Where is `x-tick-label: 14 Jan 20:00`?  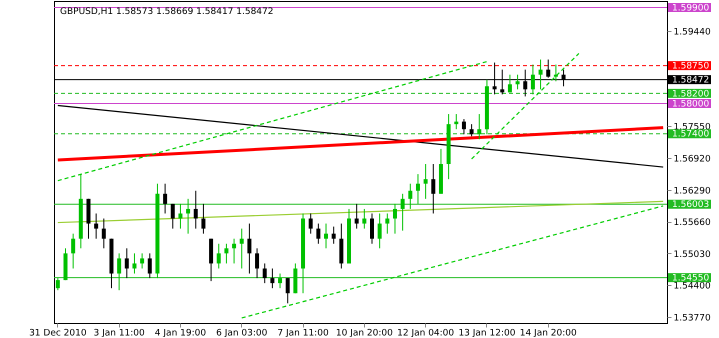 x-tick-label: 14 Jan 20:00 is located at coordinates (548, 333).